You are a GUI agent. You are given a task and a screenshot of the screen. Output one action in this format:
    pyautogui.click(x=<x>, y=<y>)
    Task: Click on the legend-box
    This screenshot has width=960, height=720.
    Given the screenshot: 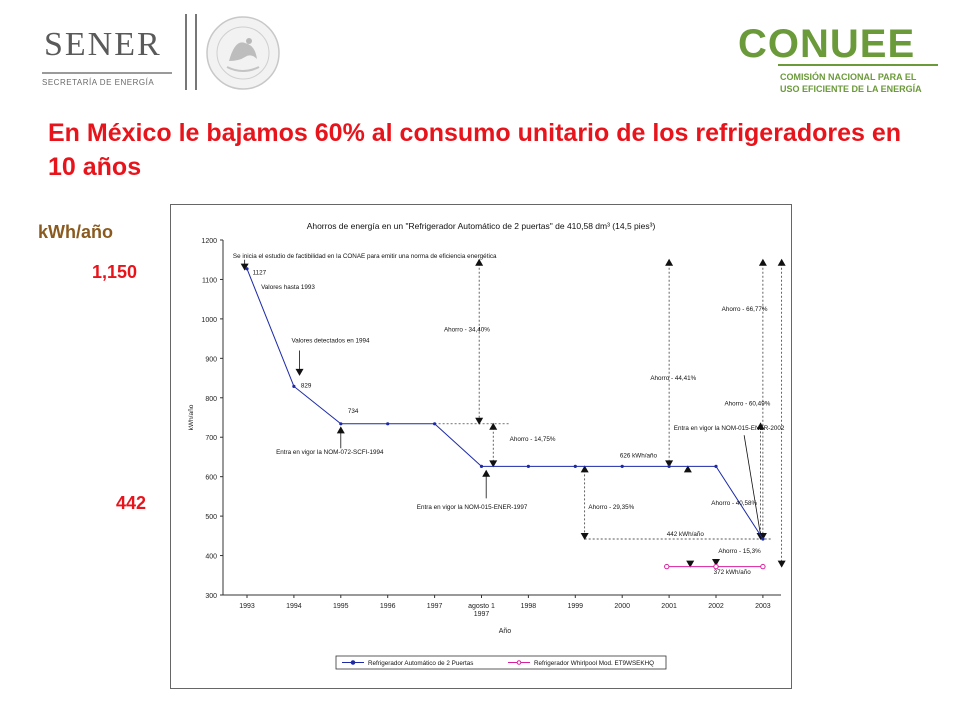 What is the action you would take?
    pyautogui.click(x=501, y=662)
    